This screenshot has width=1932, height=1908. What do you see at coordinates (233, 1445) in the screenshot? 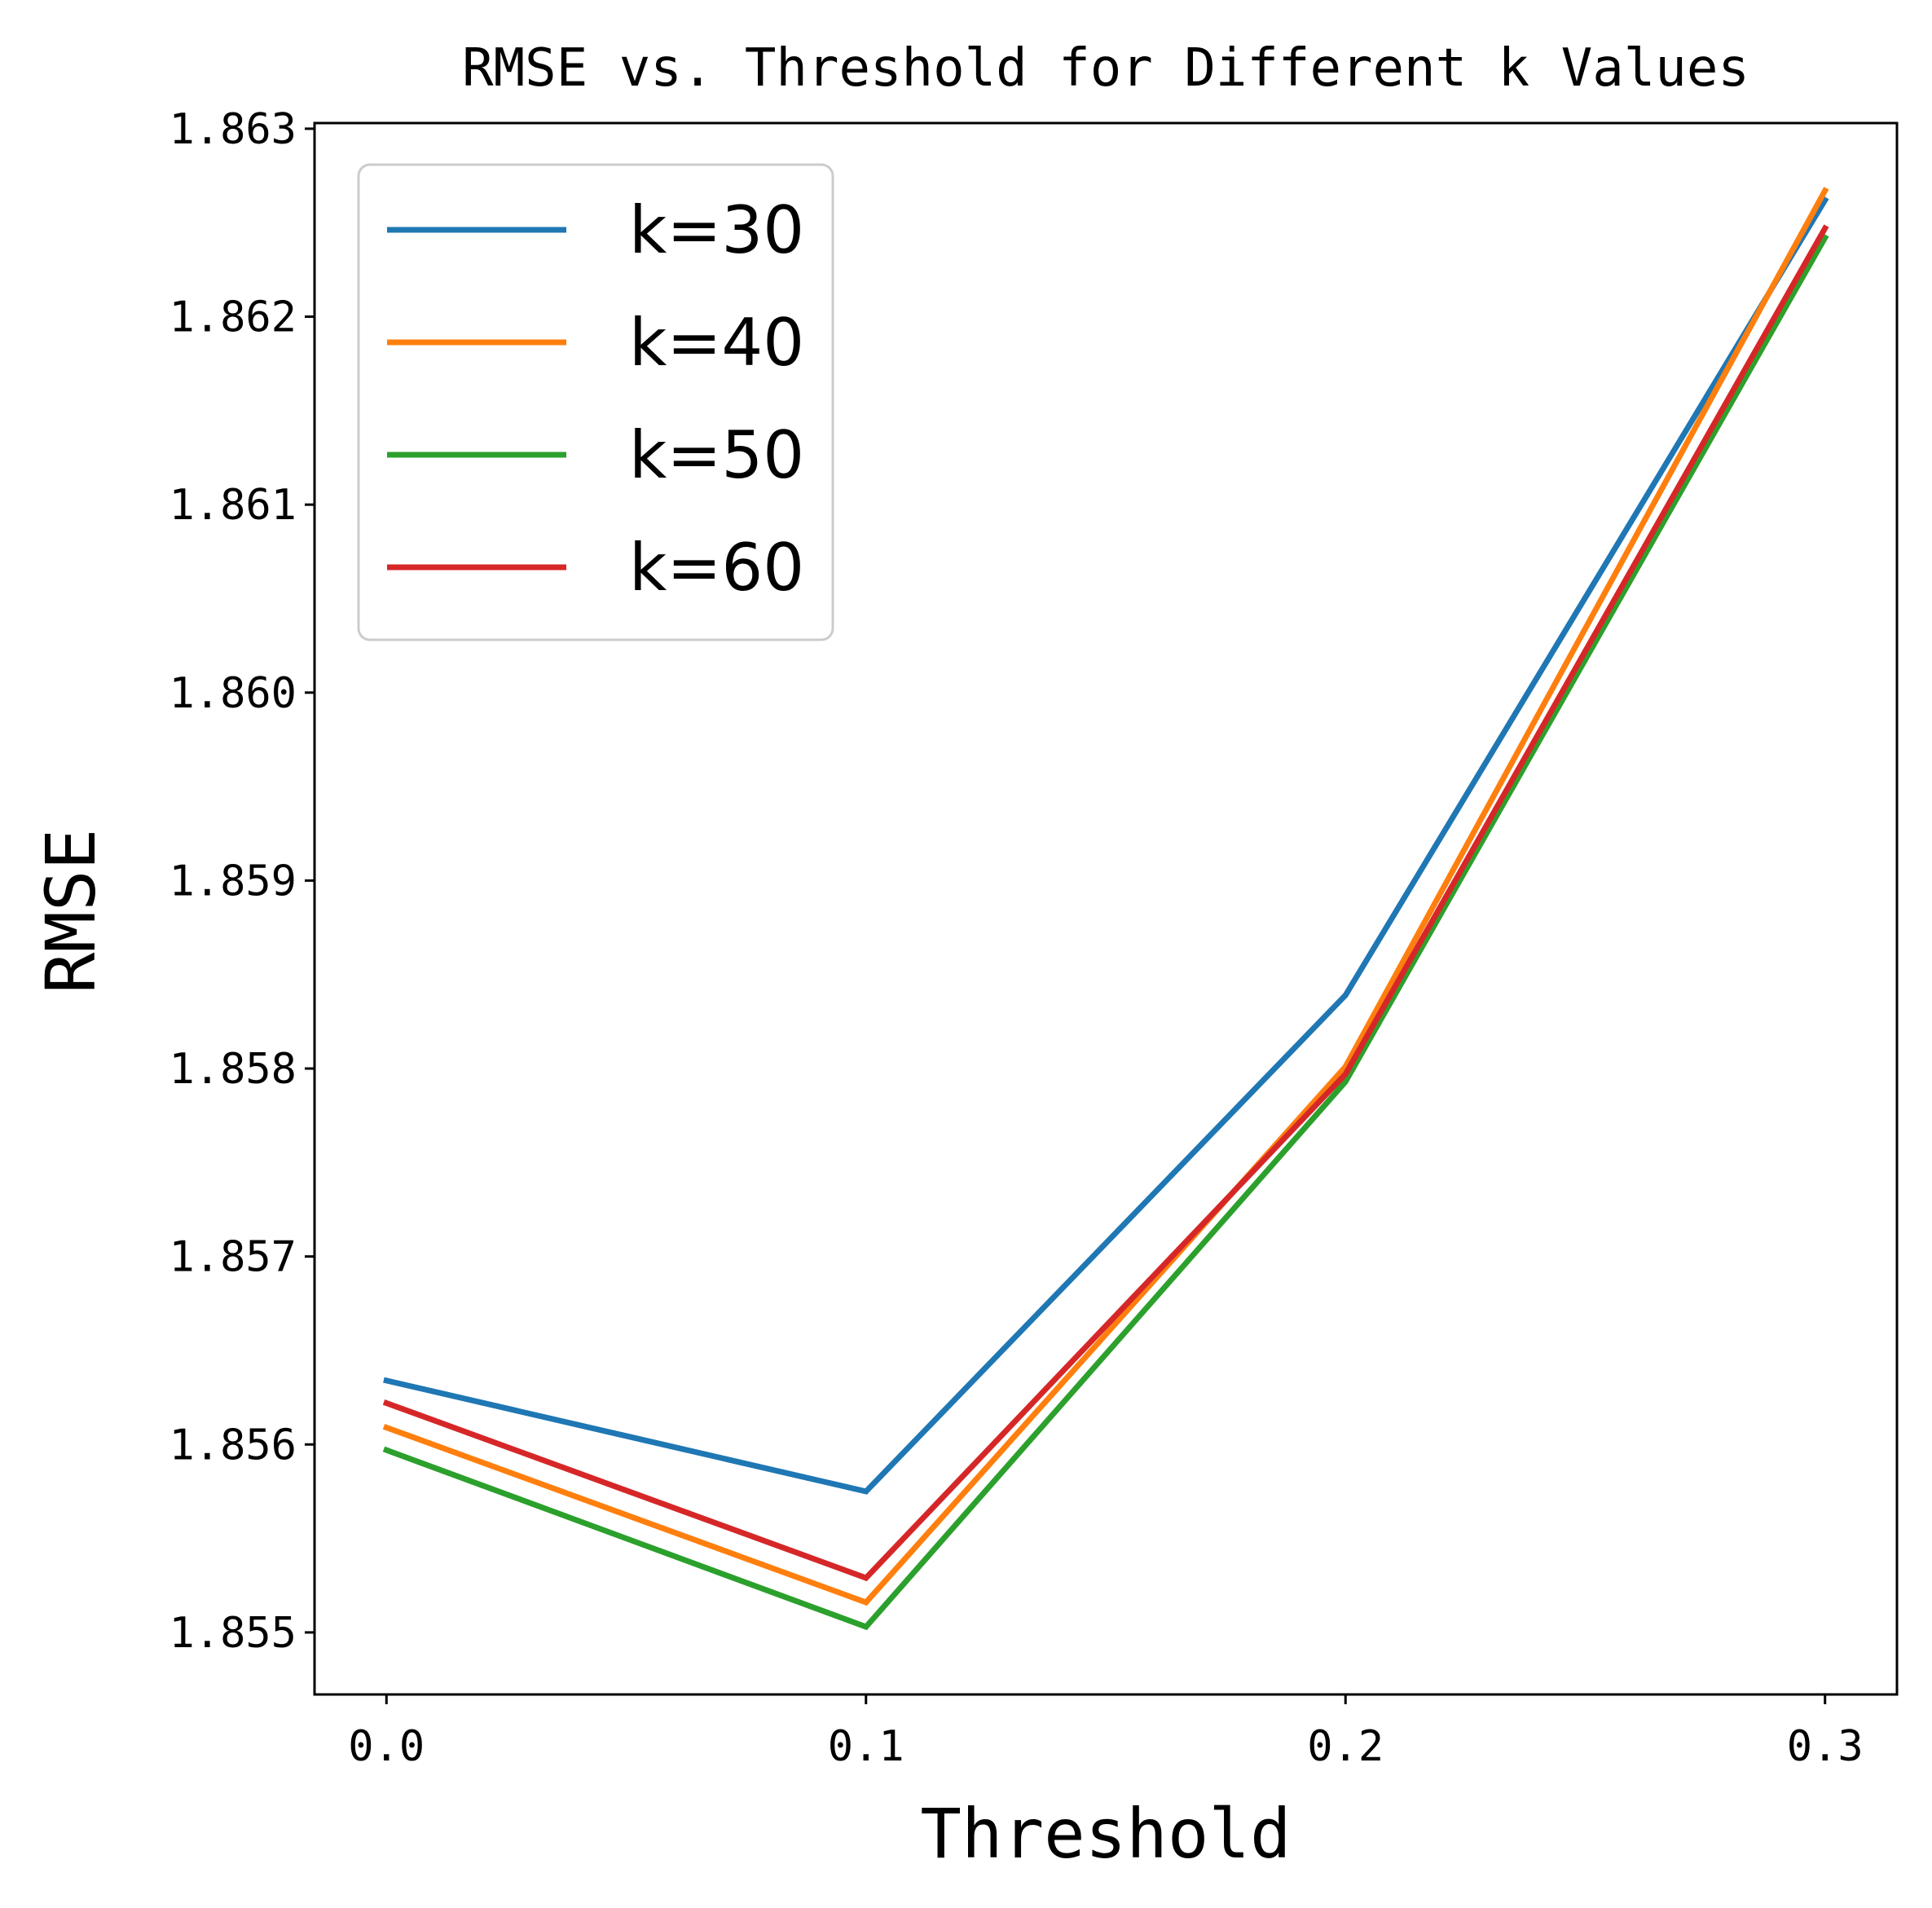
I see `y-tick-label: 1.856` at bounding box center [233, 1445].